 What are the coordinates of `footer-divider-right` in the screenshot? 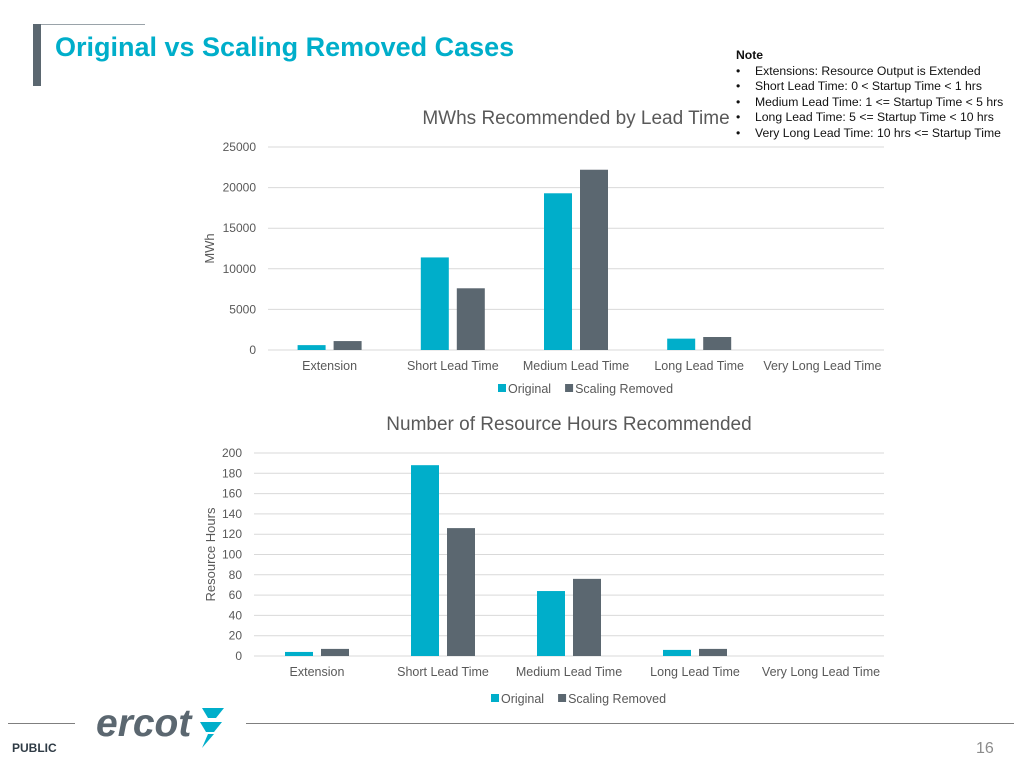 It's located at (630, 723).